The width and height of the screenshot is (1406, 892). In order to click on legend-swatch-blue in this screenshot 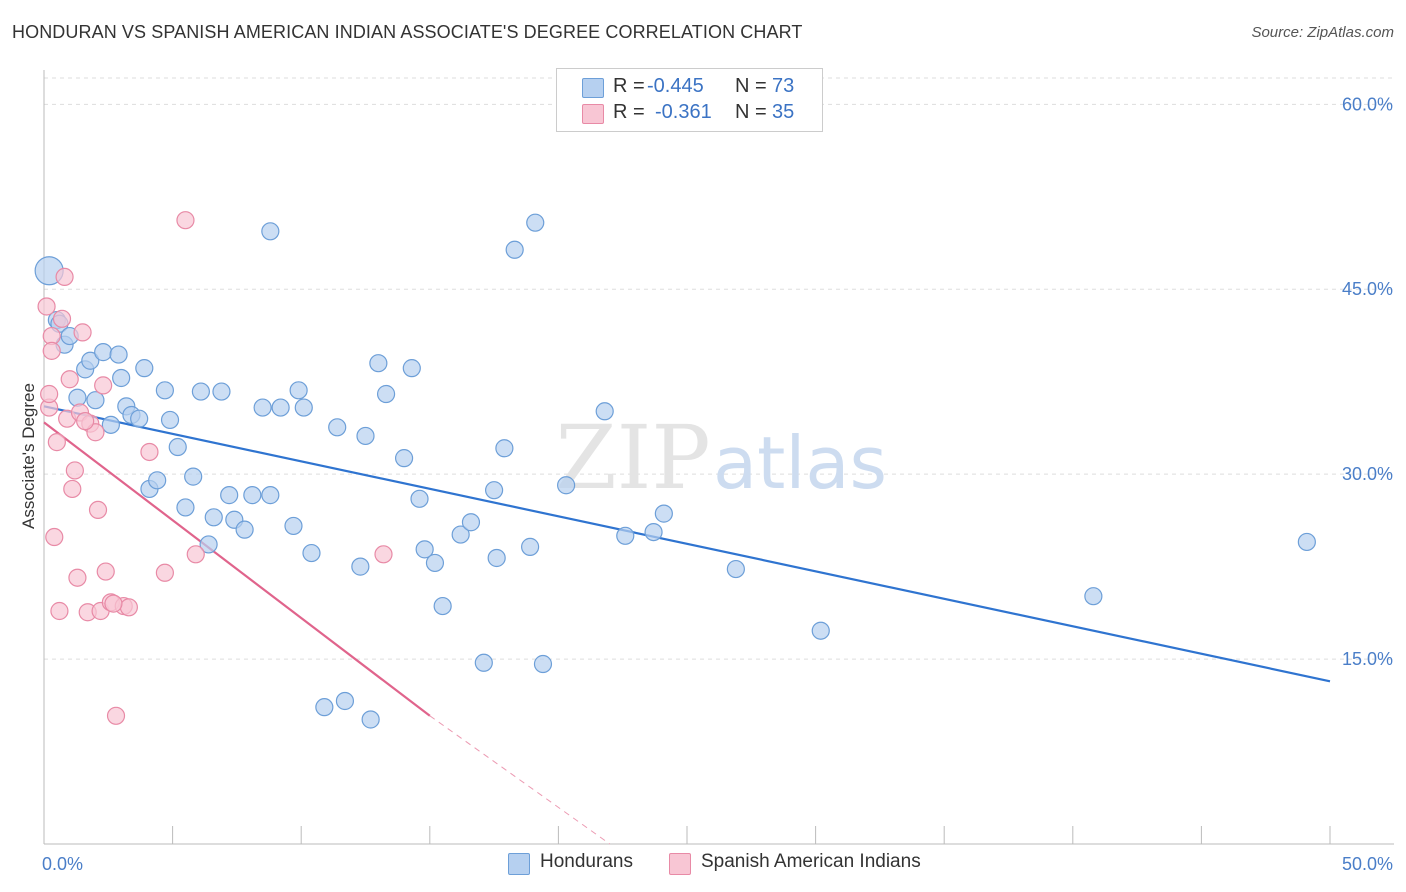, I will do `click(593, 88)`.